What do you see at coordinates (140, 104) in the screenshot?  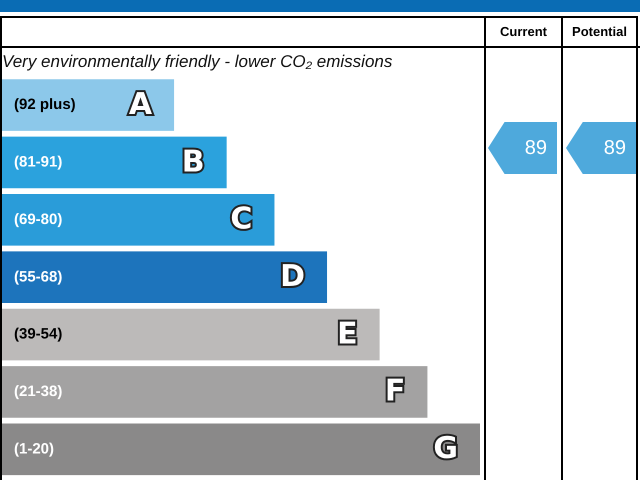 I see `annotation: A` at bounding box center [140, 104].